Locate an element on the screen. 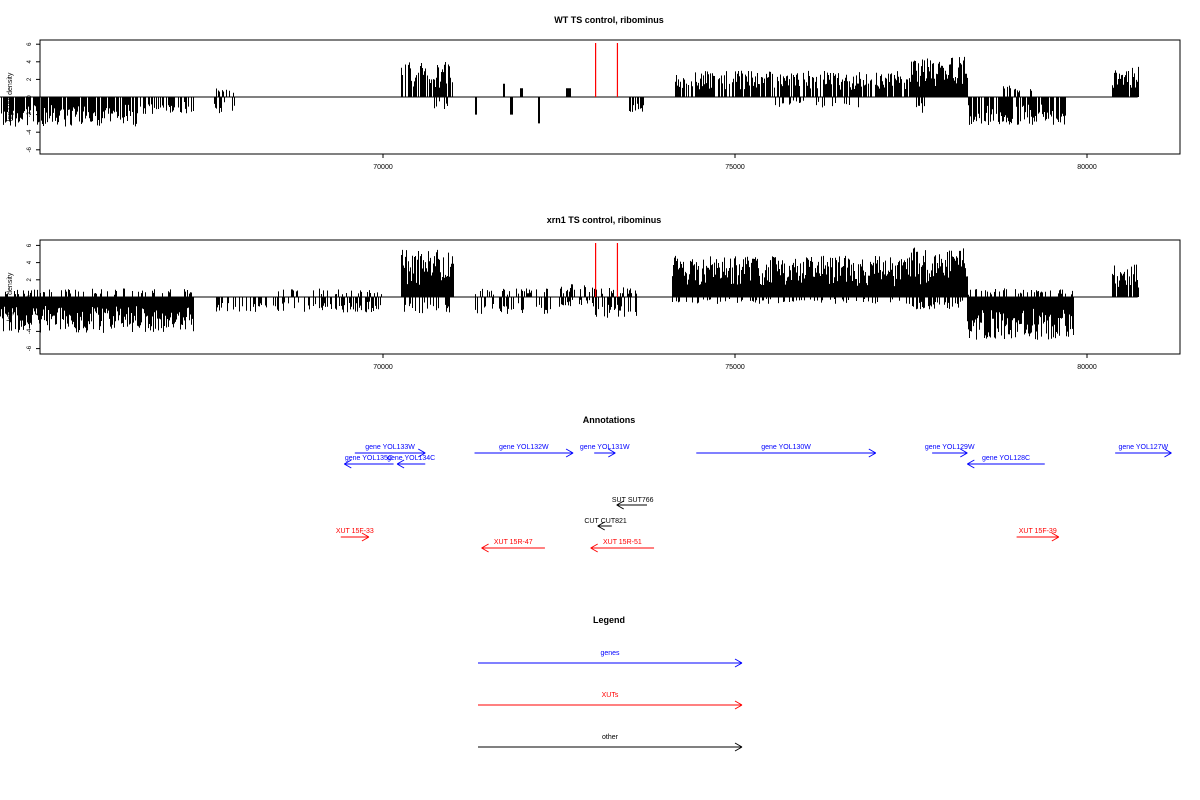 Image resolution: width=1200 pixels, height=800 pixels. gene-label: gene YOL133W is located at coordinates (390, 447).